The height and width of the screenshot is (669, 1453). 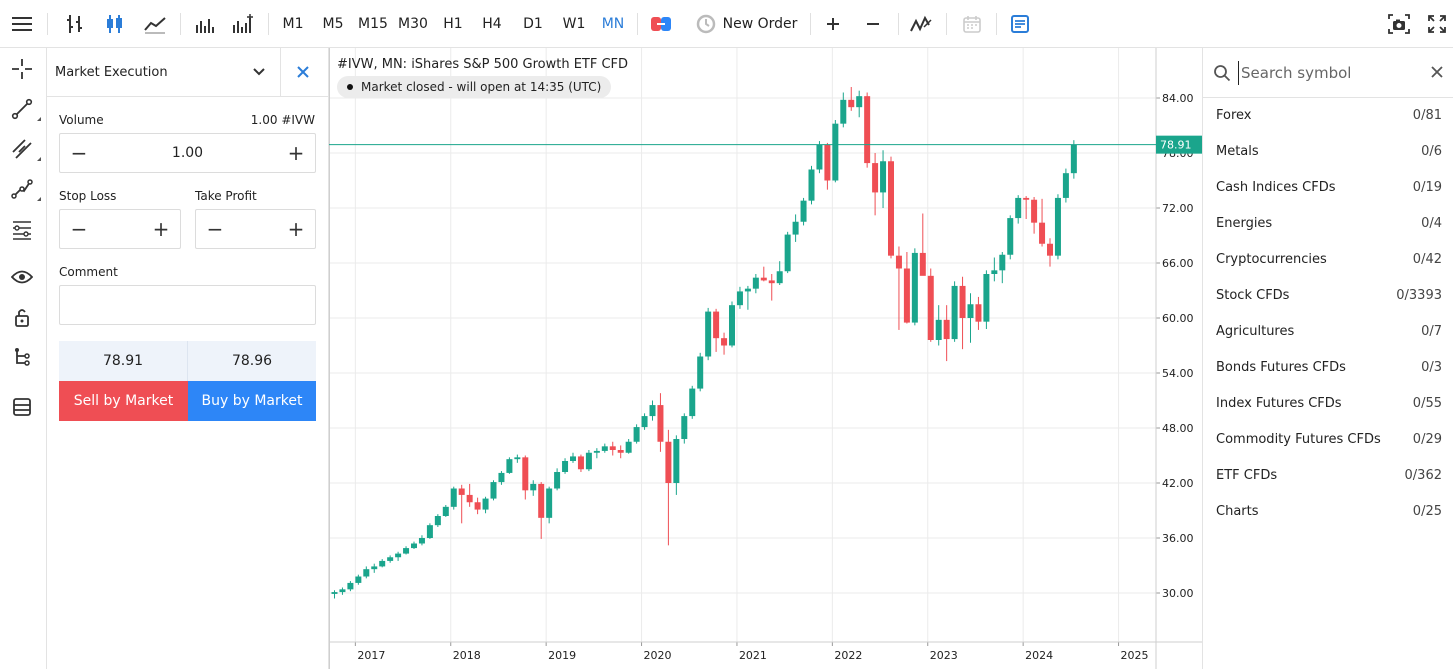 I want to click on layers-icon, so click(x=22, y=407).